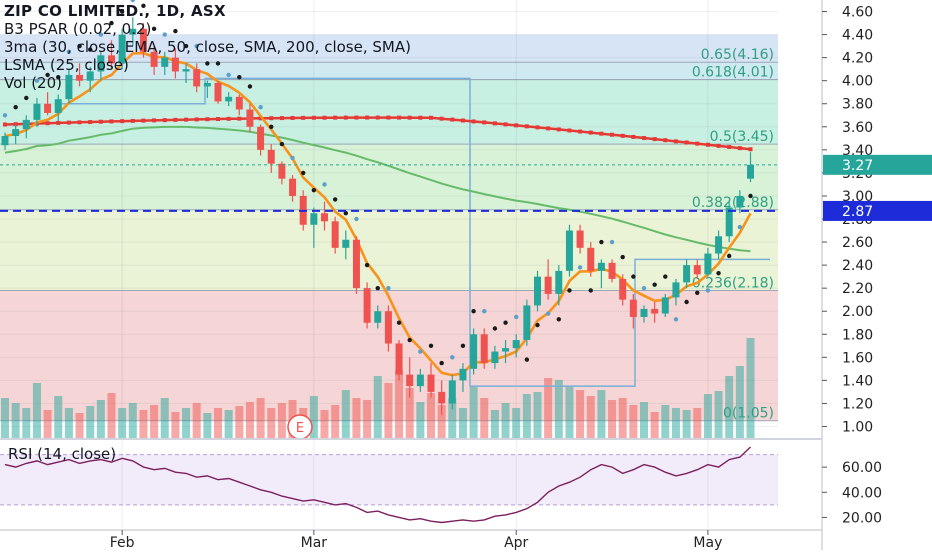 This screenshot has height=555, width=932. Describe the element at coordinates (877, 210) in the screenshot. I see `level-price-tag` at that location.